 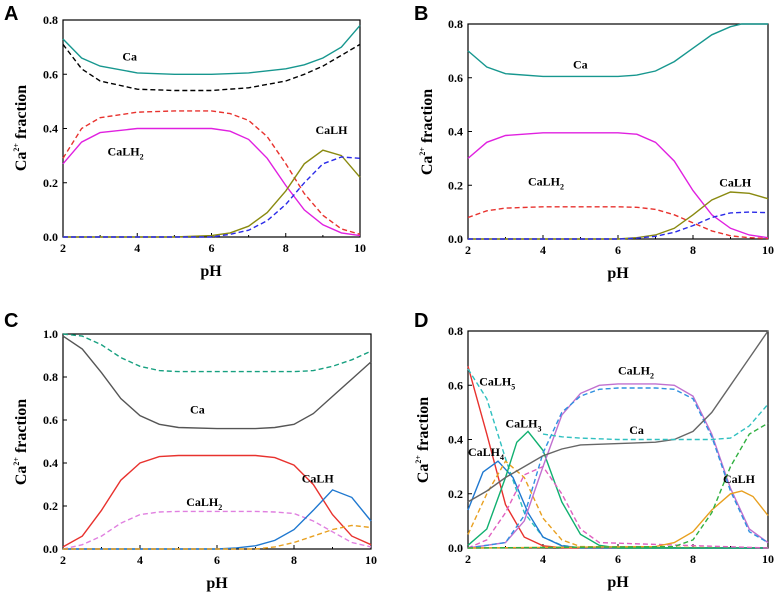 What do you see at coordinates (21, 128) in the screenshot?
I see `panel-a-y-title: Ca2+ fraction` at bounding box center [21, 128].